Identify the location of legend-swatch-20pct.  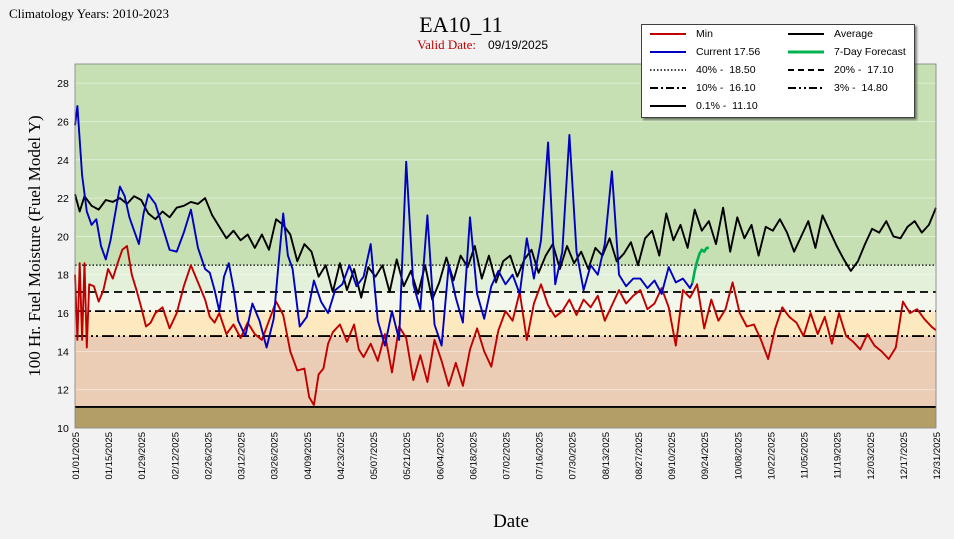
(806, 70).